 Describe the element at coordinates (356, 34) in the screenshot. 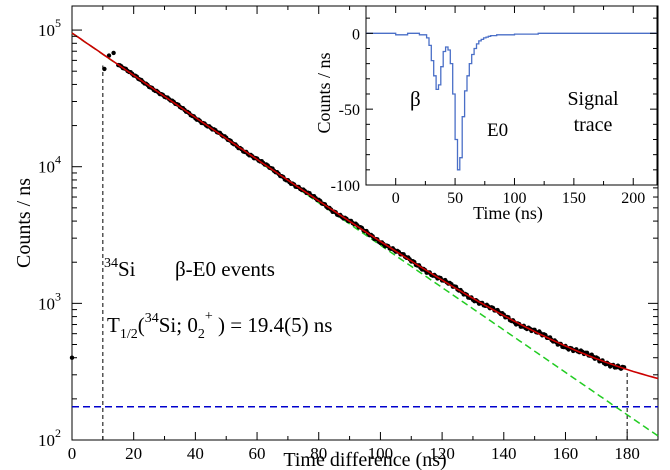

I see `inset-y-tick-label: 0` at that location.